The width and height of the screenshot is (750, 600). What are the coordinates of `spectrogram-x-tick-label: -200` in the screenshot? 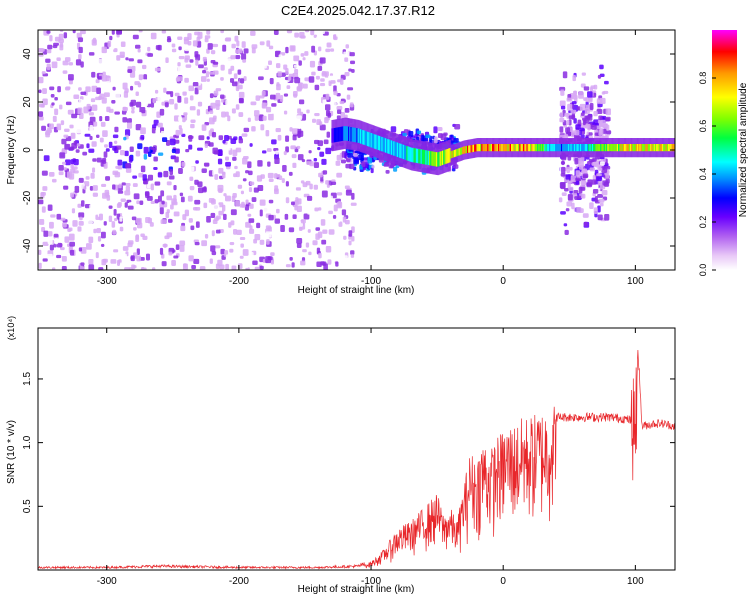 It's located at (239, 281).